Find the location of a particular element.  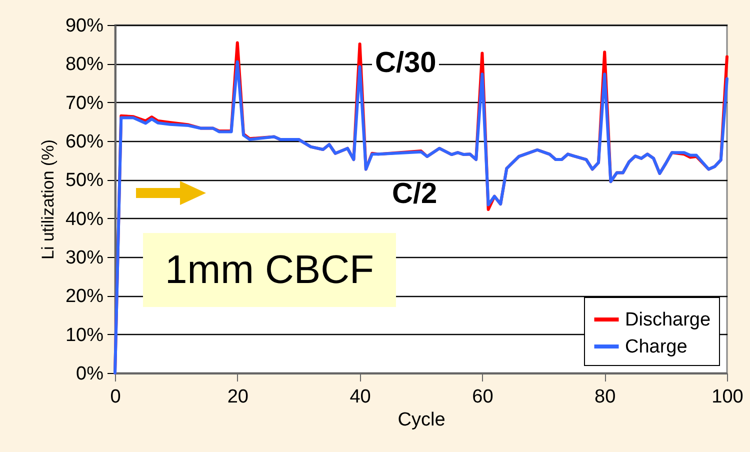

y-tick-label: 30% is located at coordinates (84, 258).